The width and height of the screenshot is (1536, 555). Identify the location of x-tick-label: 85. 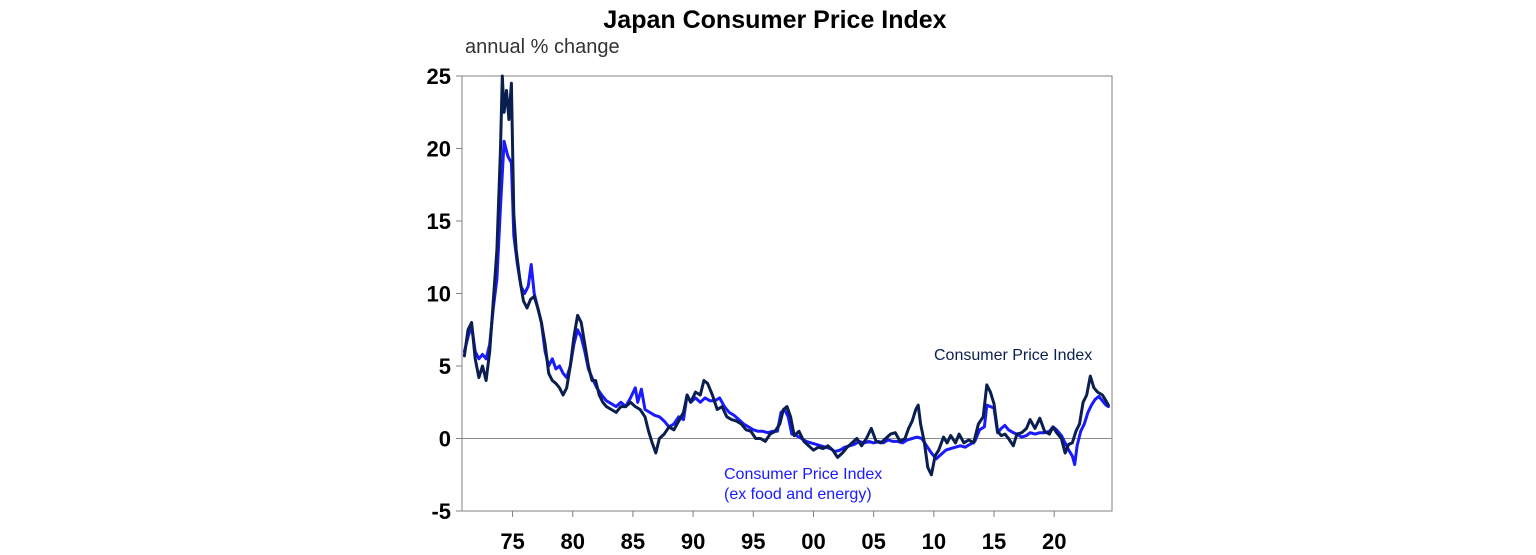
(633, 541).